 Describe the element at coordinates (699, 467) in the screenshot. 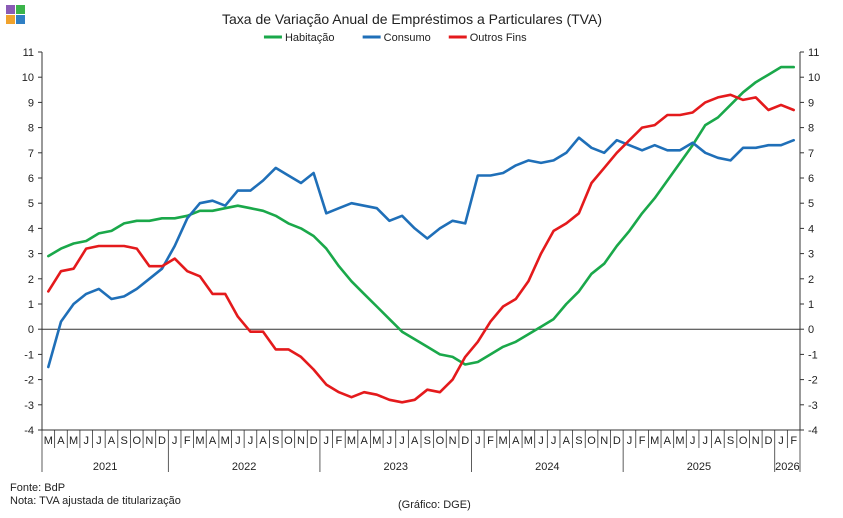

I see `year-label: 2025` at that location.